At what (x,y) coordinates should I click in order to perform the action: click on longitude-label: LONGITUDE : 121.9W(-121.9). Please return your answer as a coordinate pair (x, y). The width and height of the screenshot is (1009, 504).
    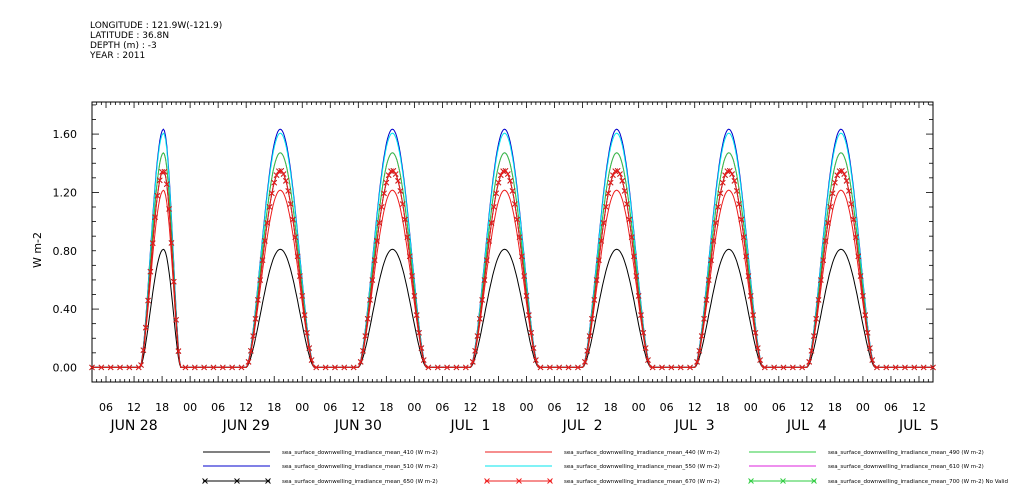
    Looking at the image, I should click on (156, 26).